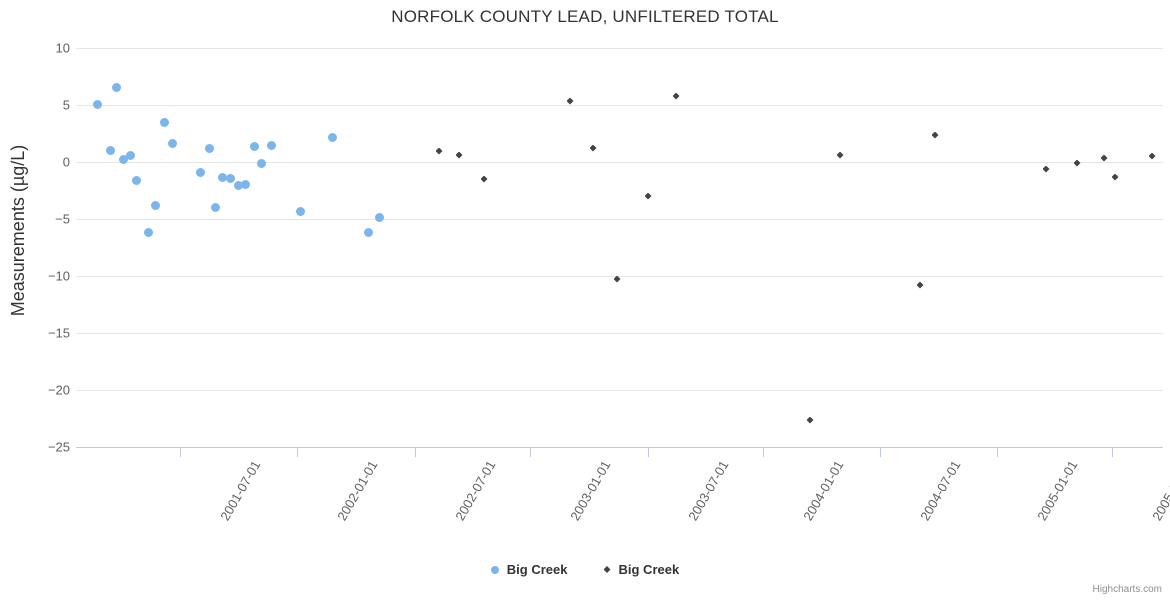 The width and height of the screenshot is (1170, 600). I want to click on circle-marker-icon, so click(494, 569).